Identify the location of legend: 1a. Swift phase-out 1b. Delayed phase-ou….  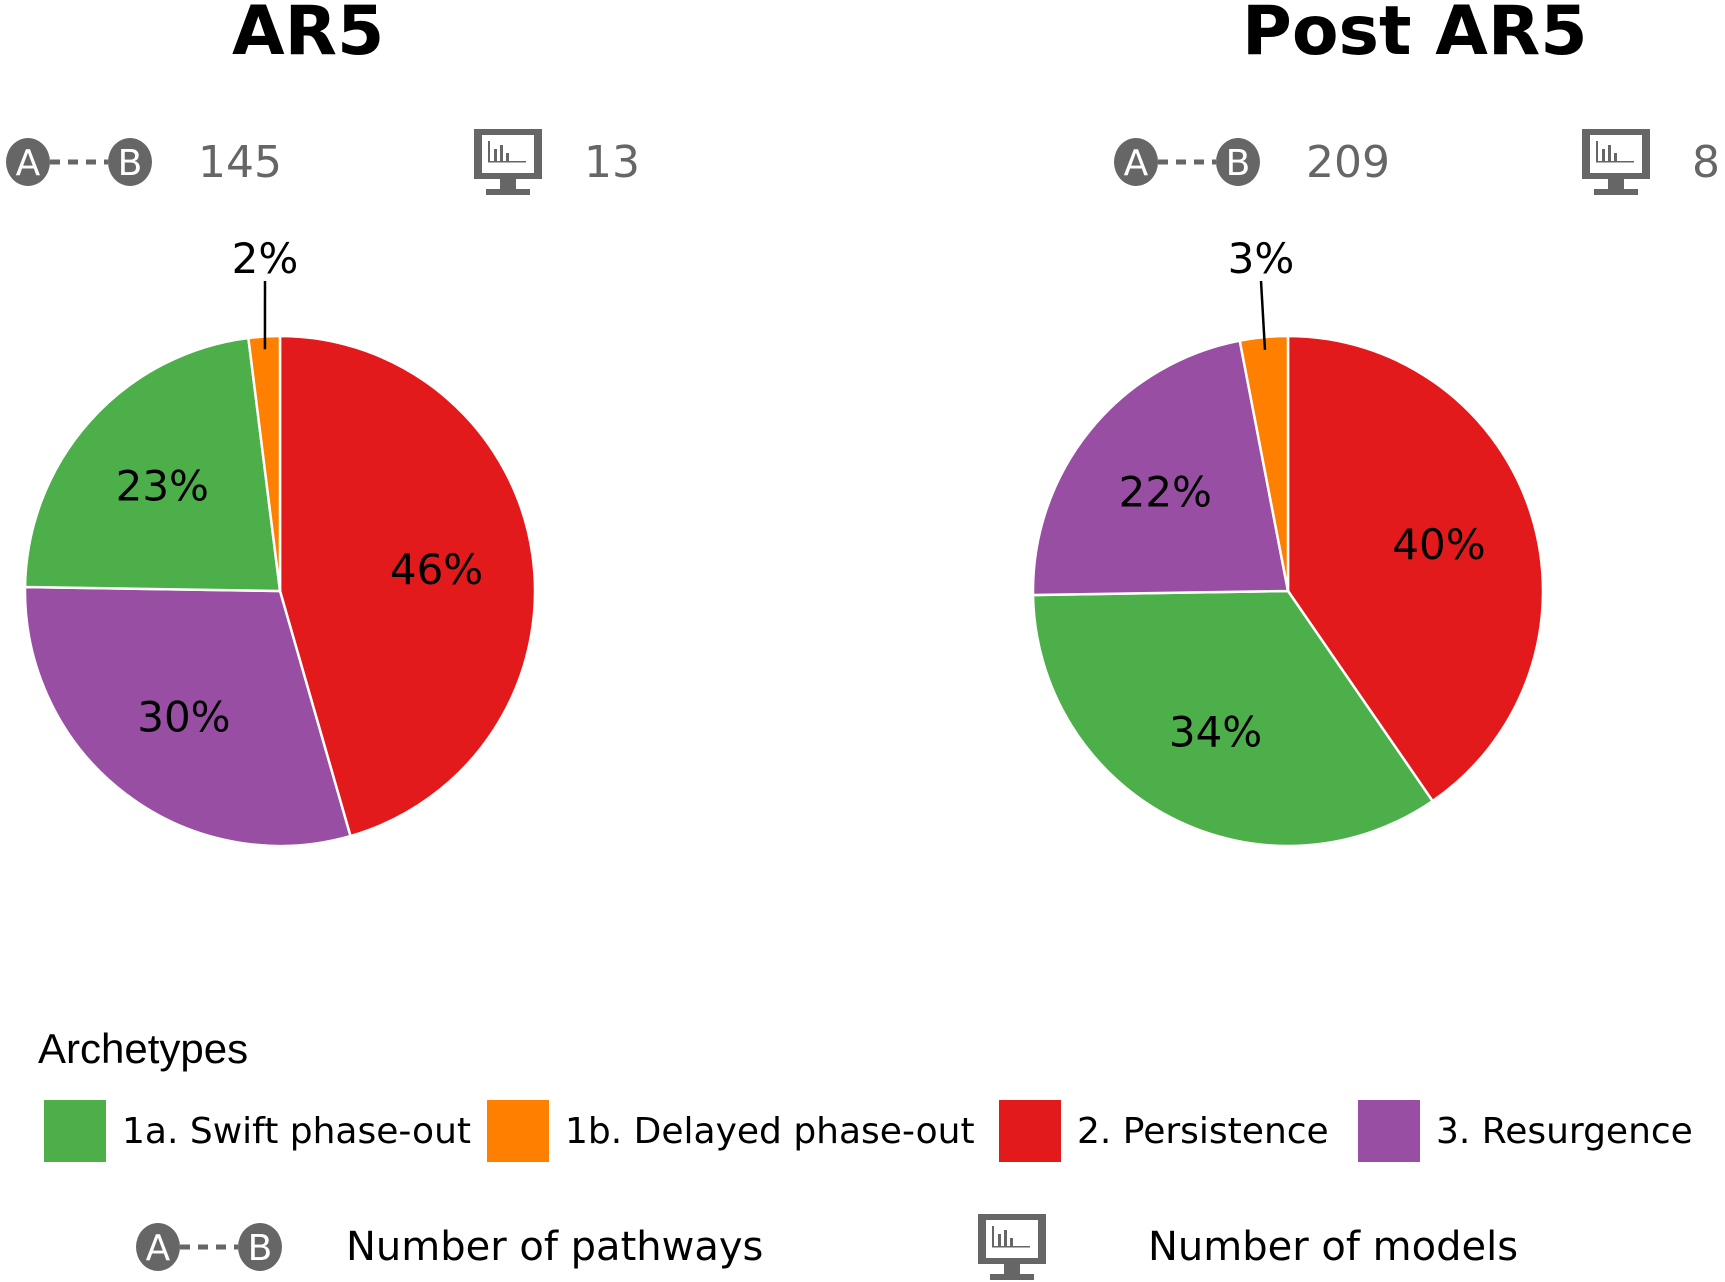
(862, 1131).